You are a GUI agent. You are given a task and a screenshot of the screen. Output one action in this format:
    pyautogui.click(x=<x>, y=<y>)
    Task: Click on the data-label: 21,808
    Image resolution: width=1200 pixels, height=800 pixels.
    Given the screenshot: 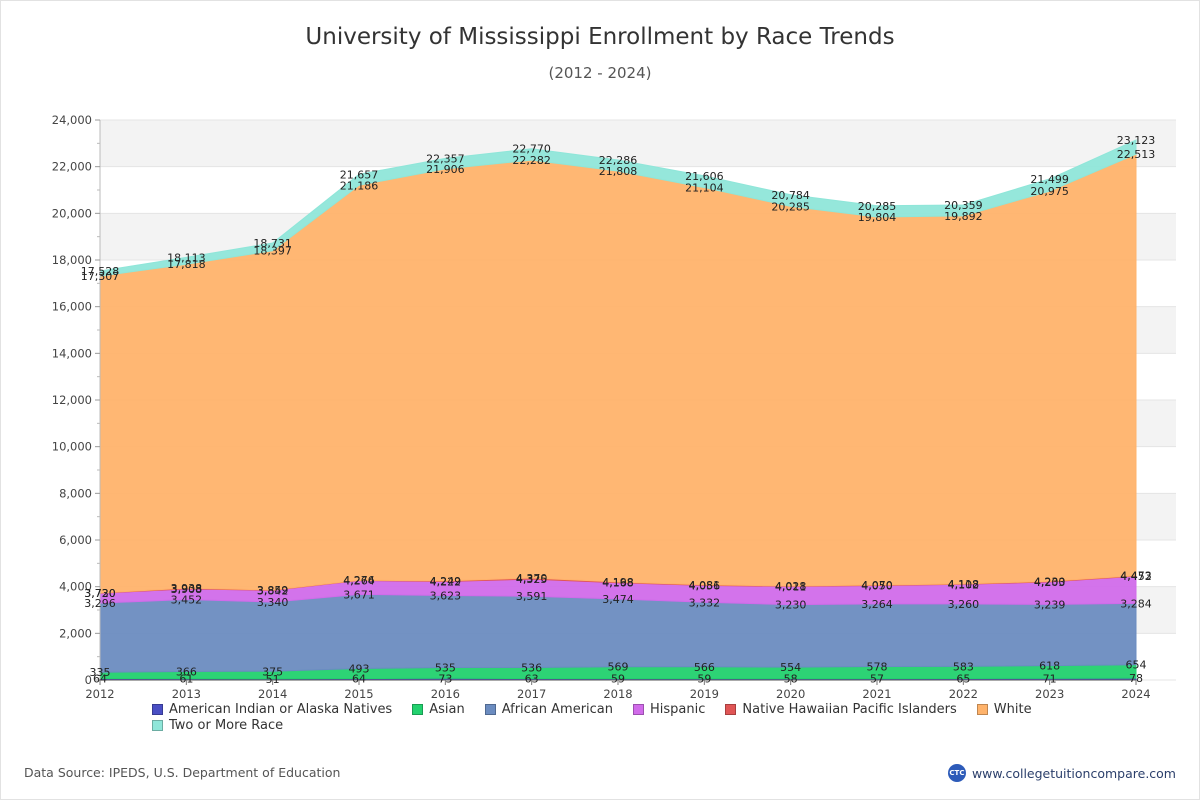 What is the action you would take?
    pyautogui.click(x=618, y=171)
    